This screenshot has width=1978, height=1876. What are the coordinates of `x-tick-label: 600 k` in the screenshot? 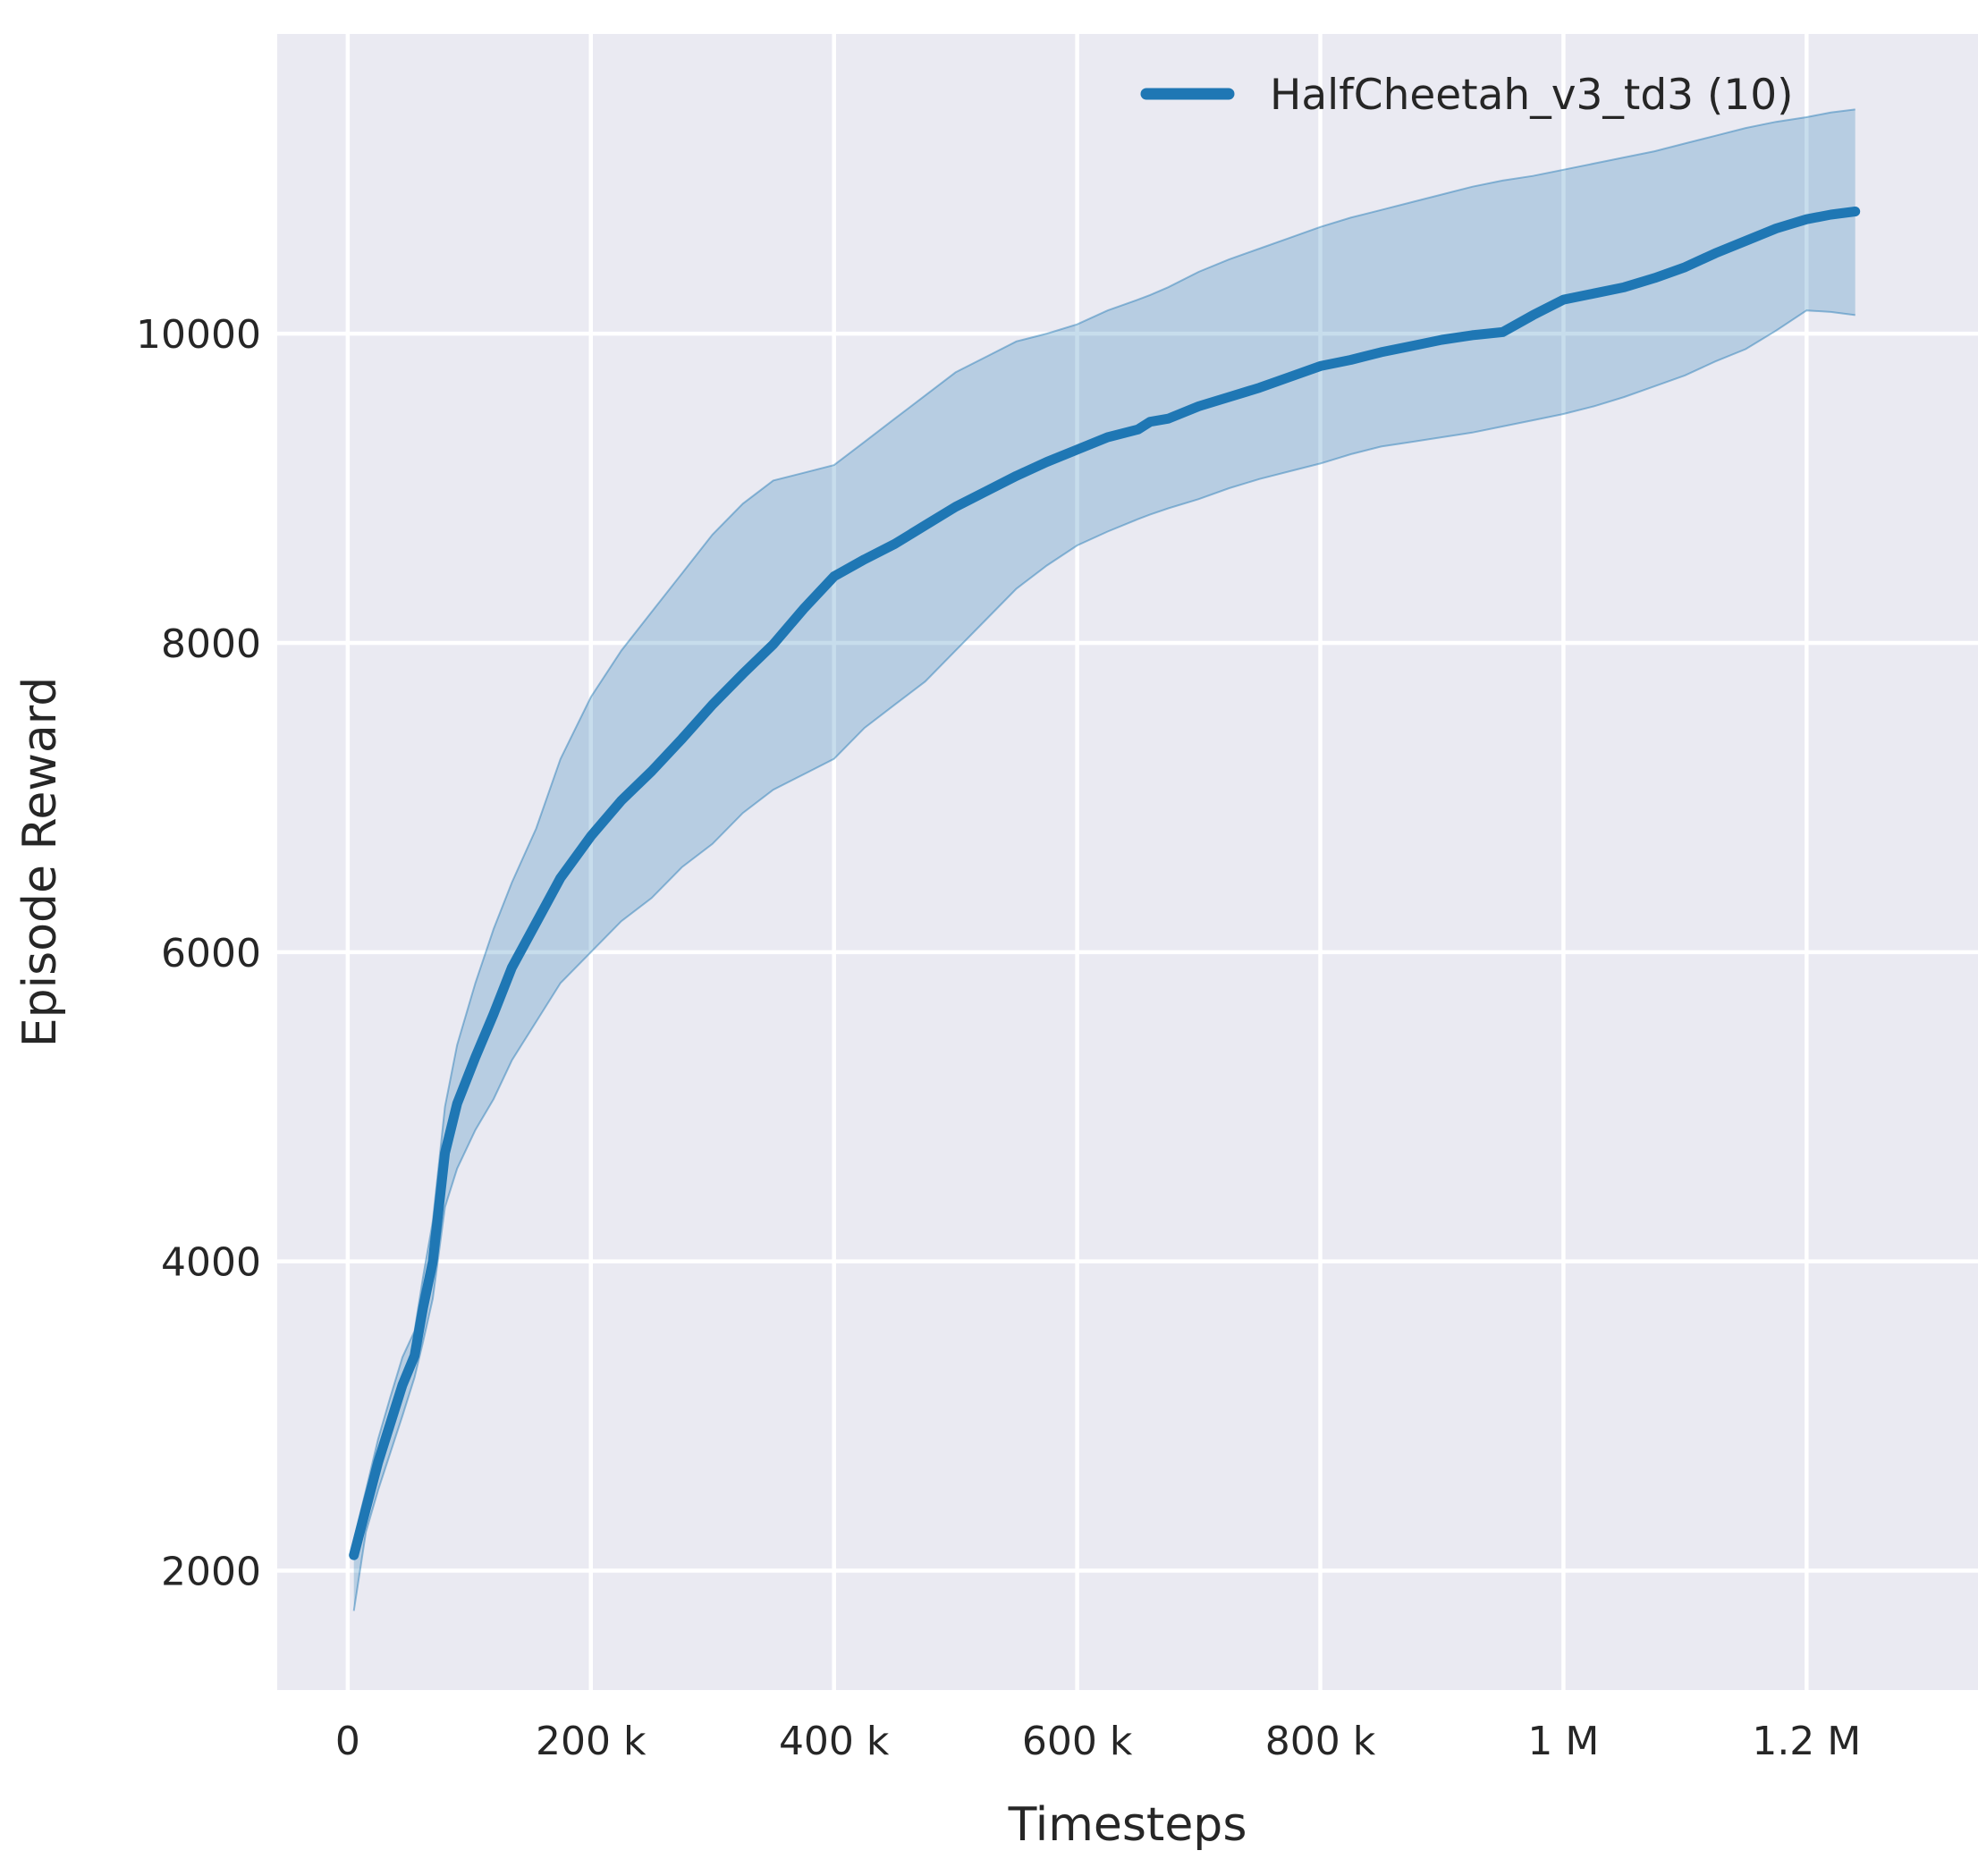 It's located at (1077, 1742).